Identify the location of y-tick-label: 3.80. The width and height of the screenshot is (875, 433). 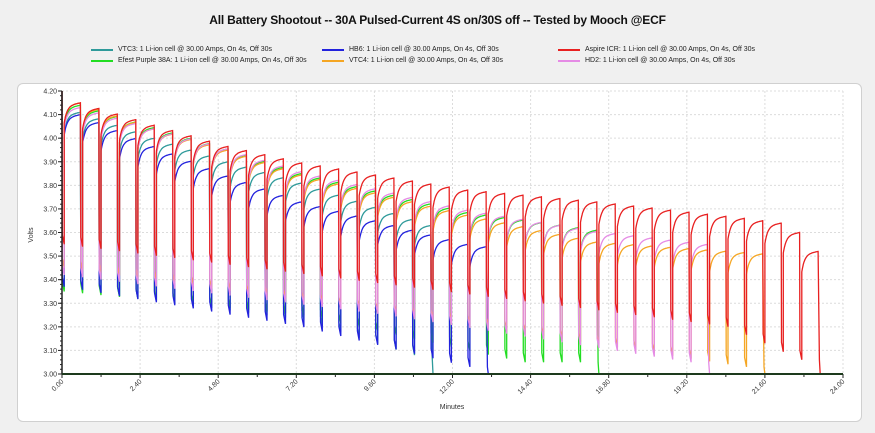
(50, 186).